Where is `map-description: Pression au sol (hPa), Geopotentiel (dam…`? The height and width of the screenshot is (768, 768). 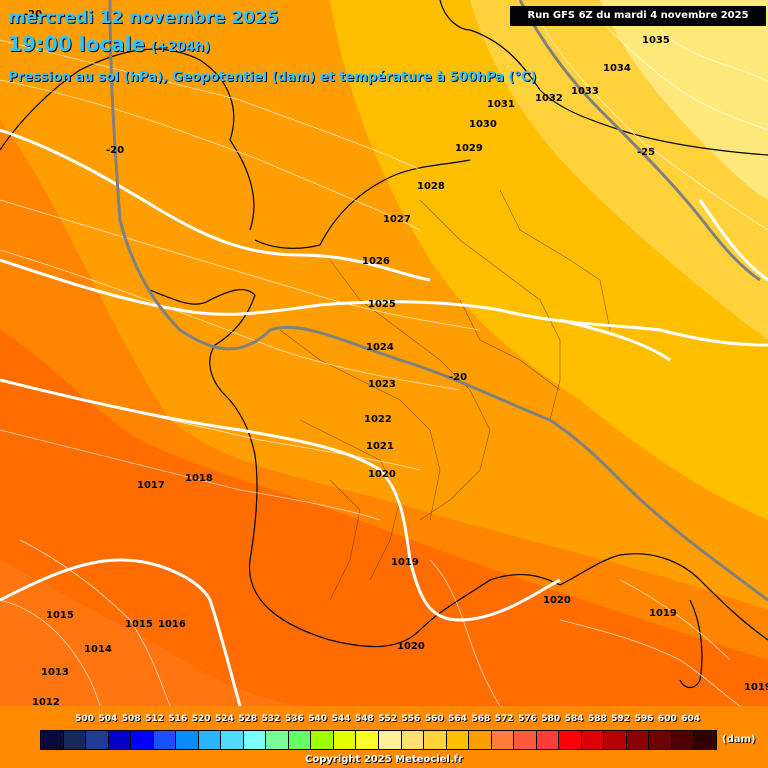 map-description: Pression au sol (hPa), Geopotentiel (dam… is located at coordinates (272, 77).